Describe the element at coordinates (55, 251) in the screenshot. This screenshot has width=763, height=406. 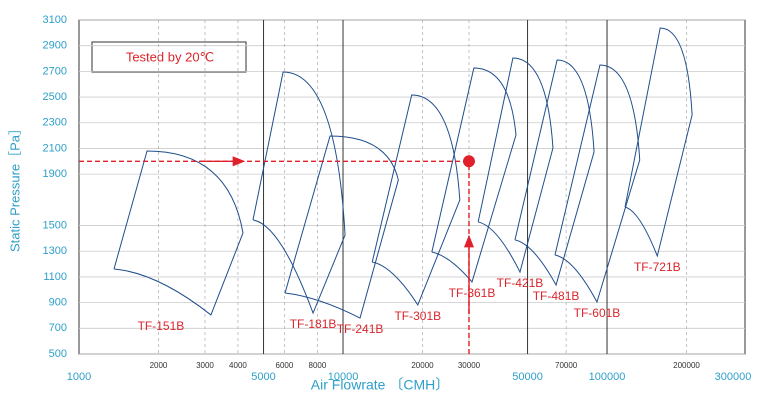
I see `y-tick-label: 1300` at that location.